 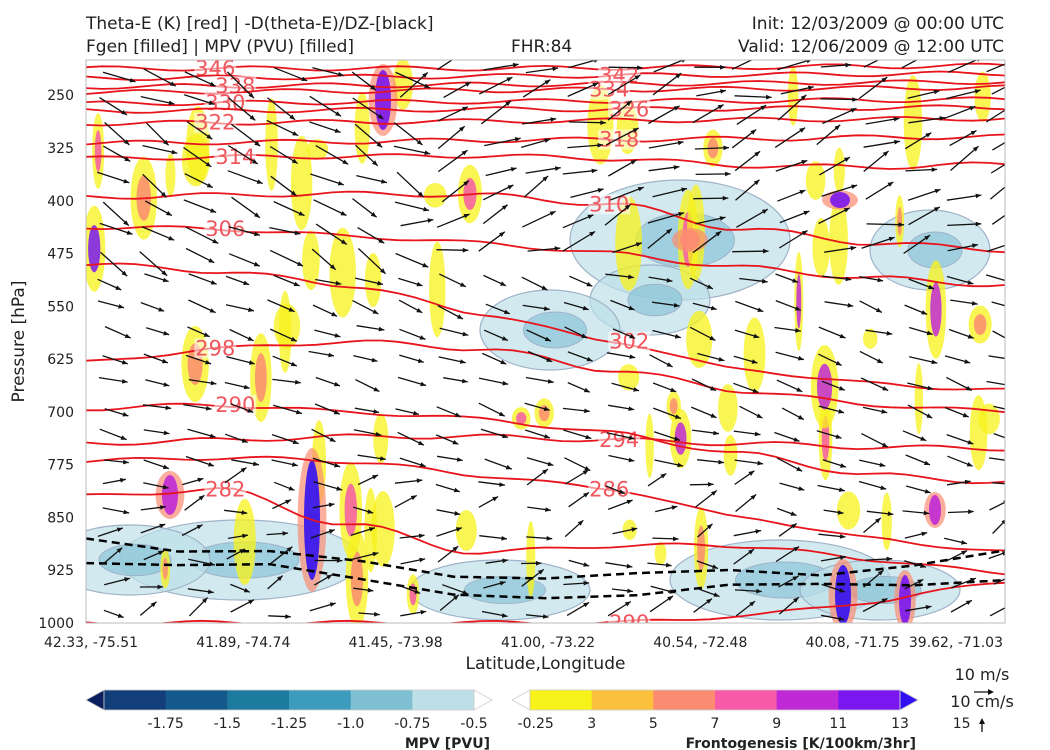 I want to click on fgen-colorbar-tick: 15, so click(x=962, y=724).